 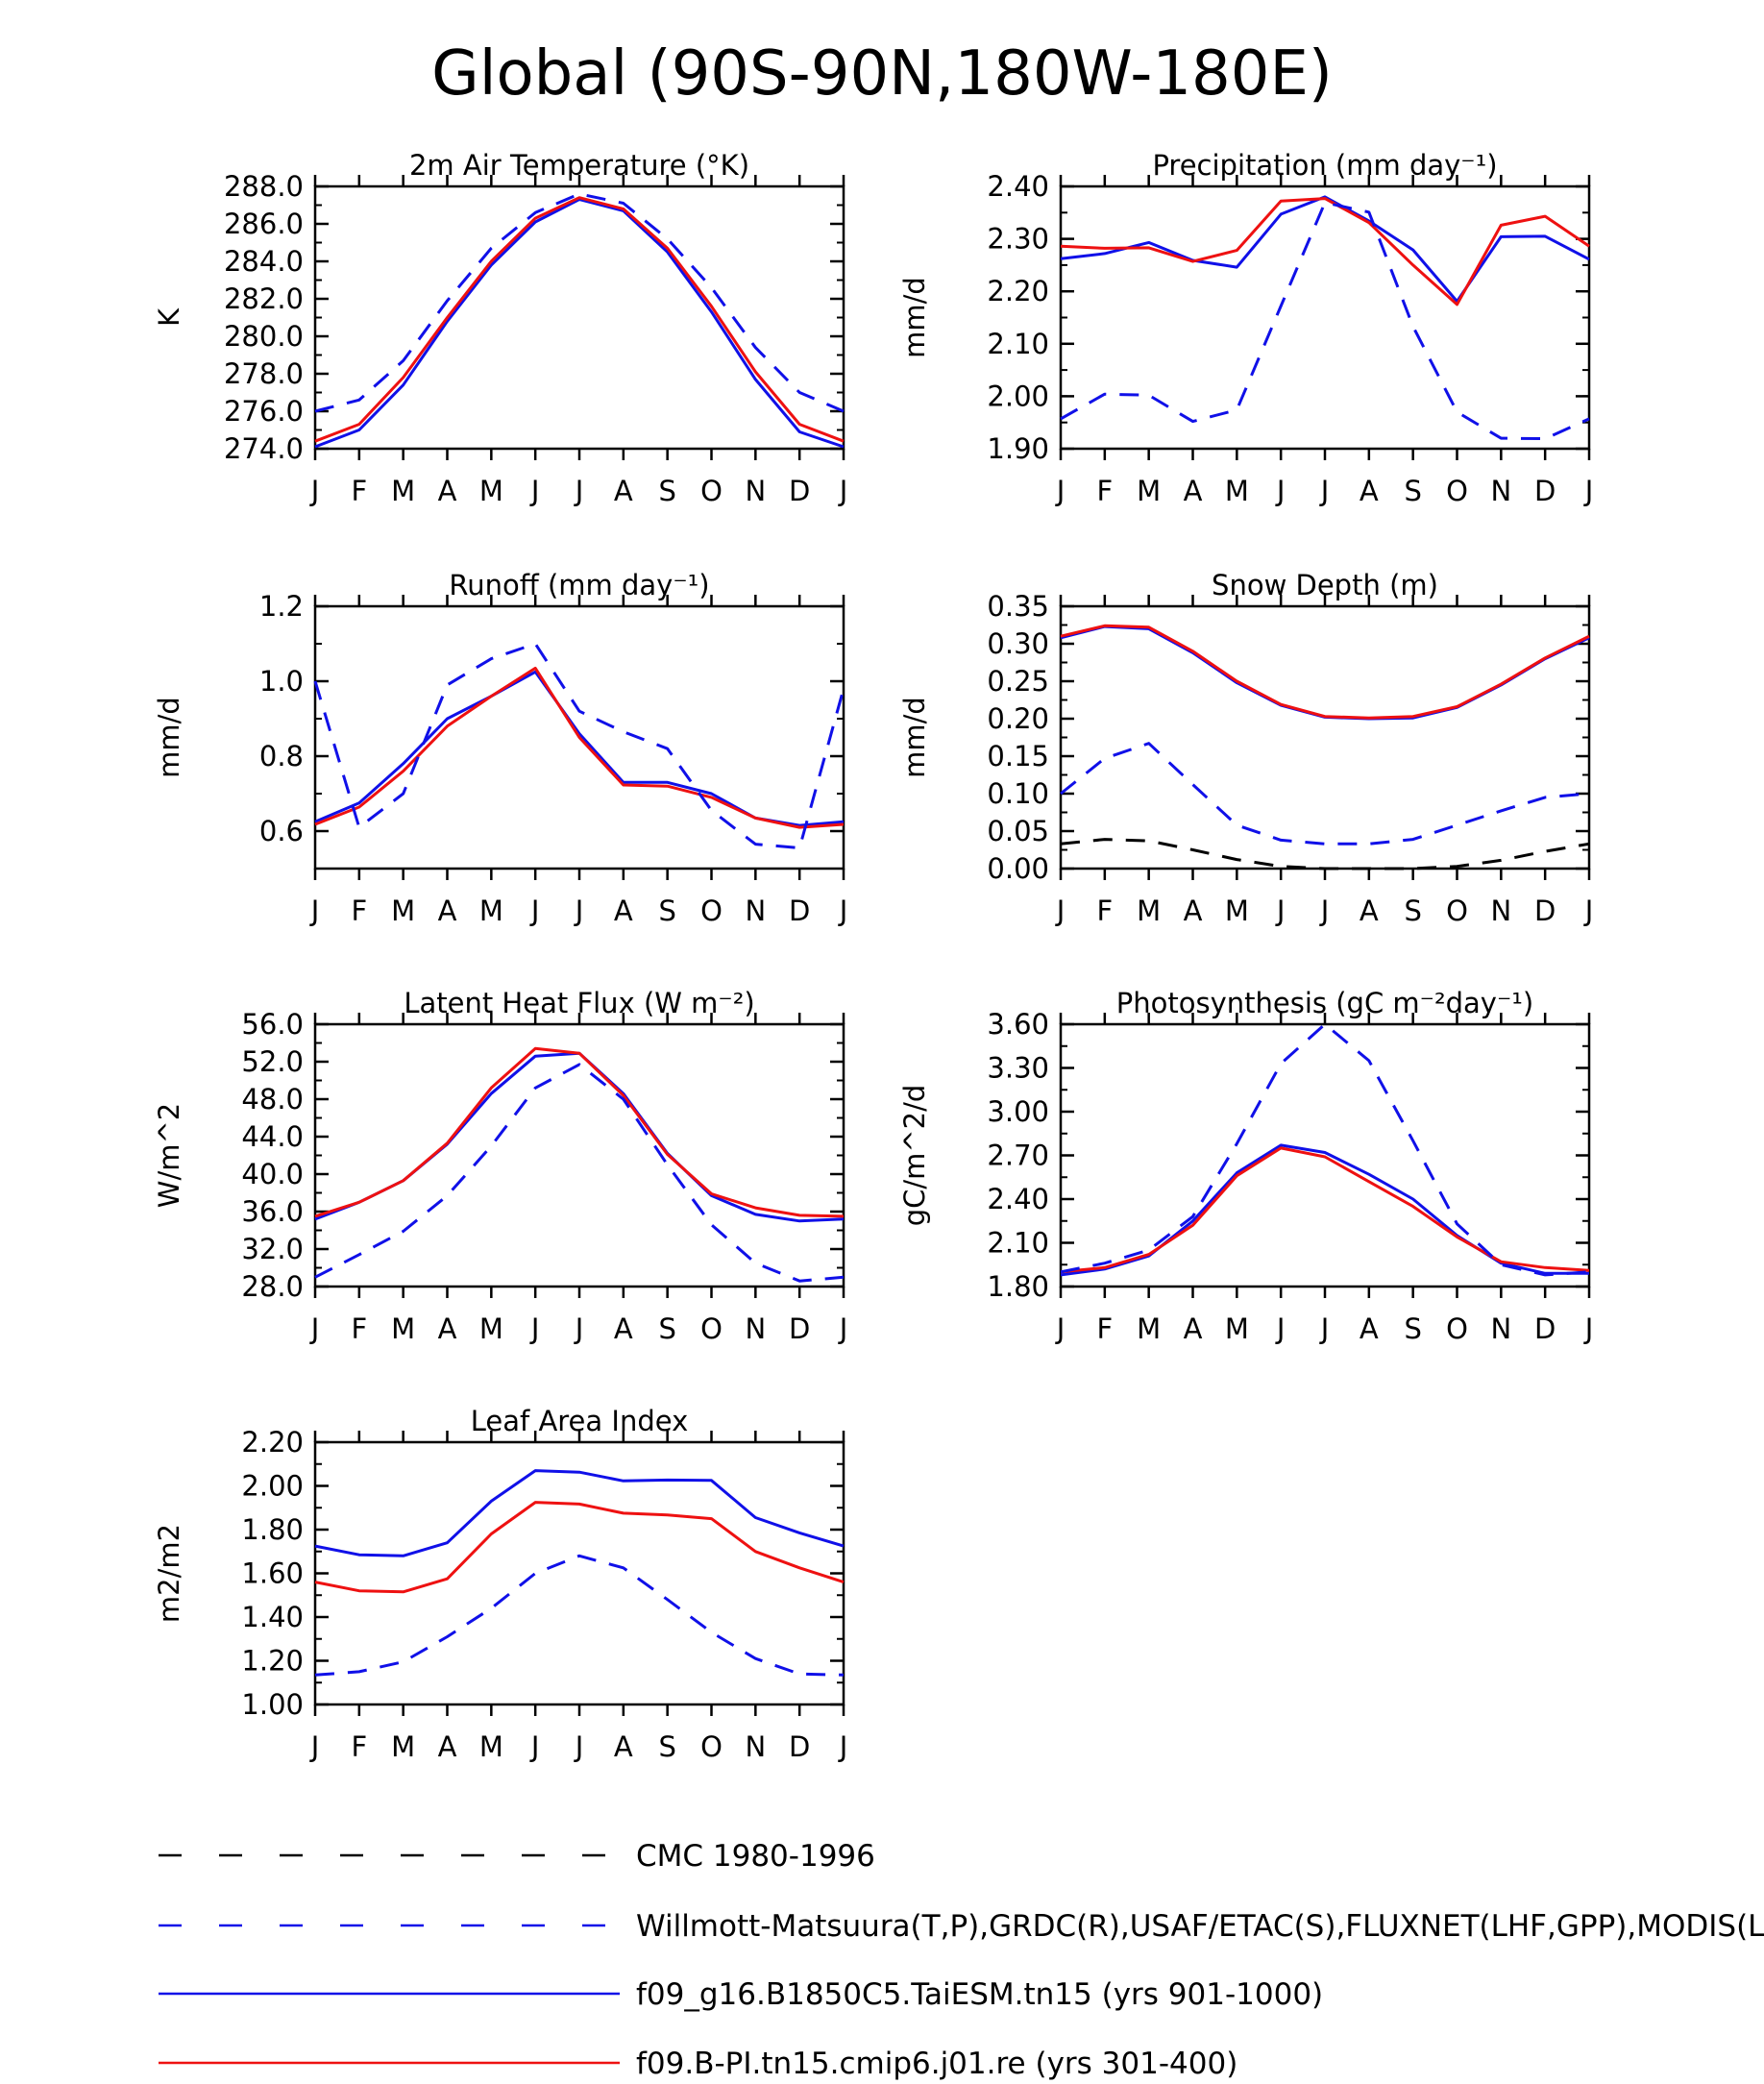 What do you see at coordinates (273, 1249) in the screenshot?
I see `y-tick-label: 32.0` at bounding box center [273, 1249].